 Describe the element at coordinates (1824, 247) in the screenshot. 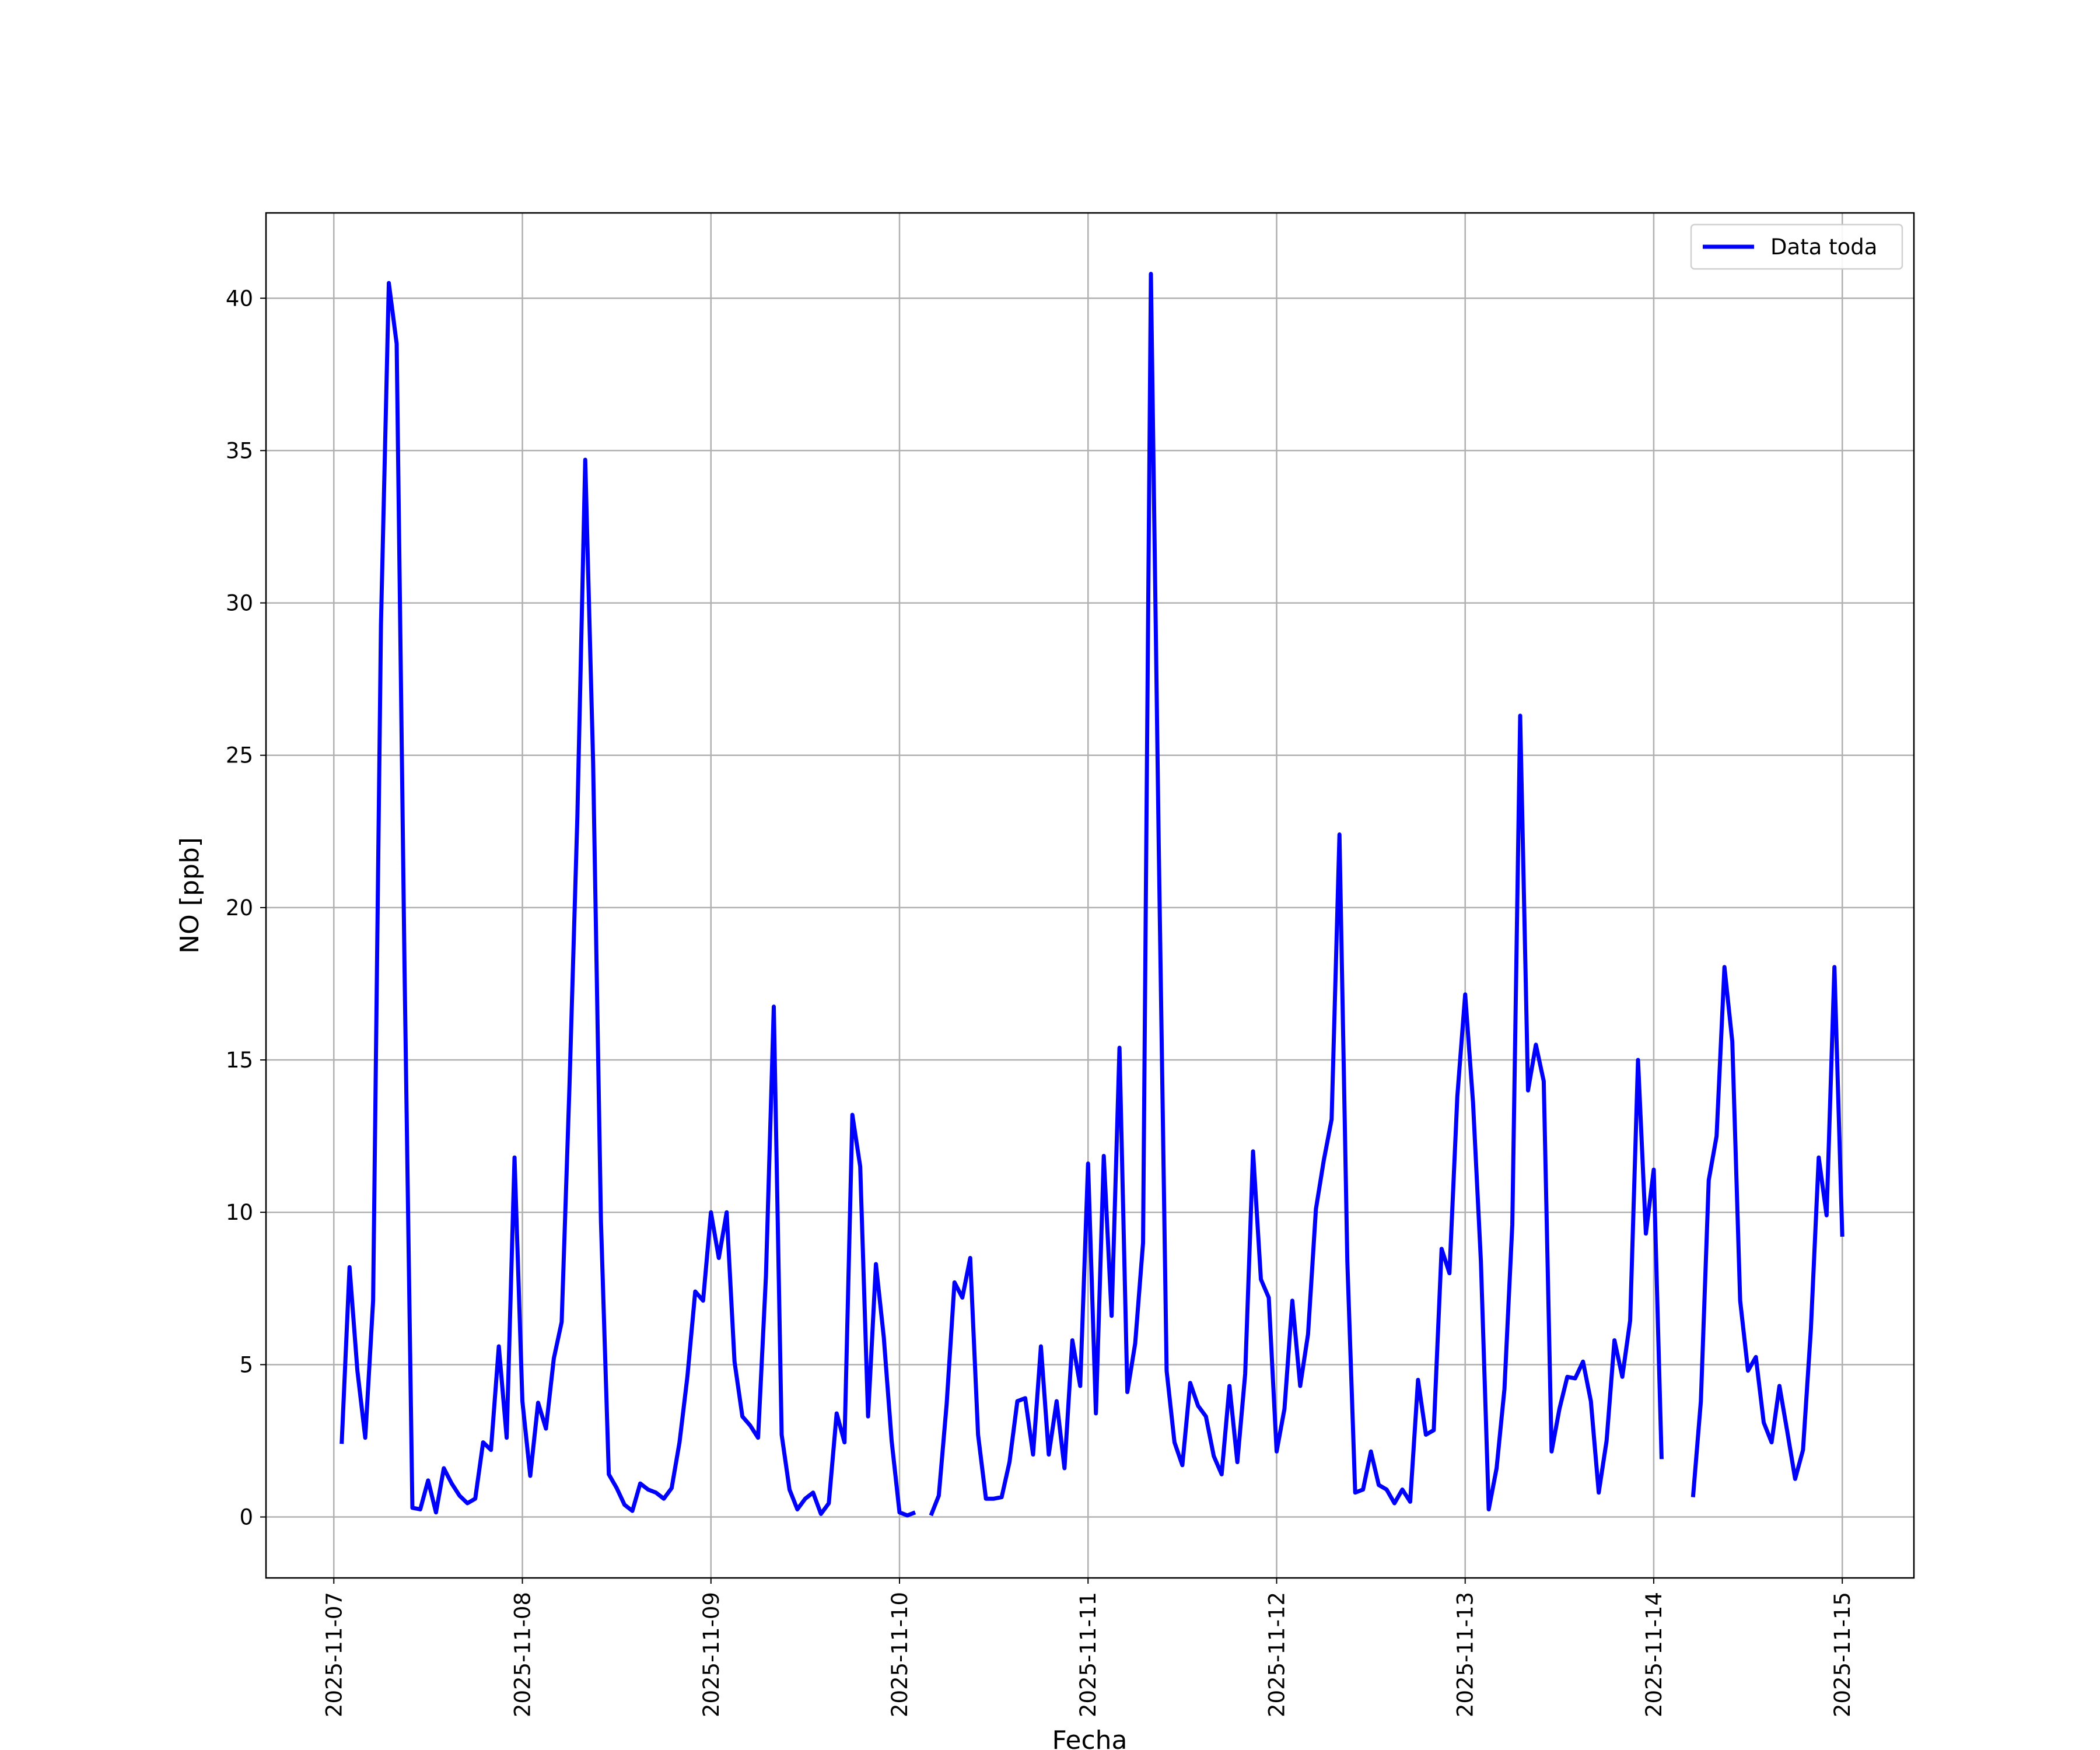

I see `legend-label: Data toda` at that location.